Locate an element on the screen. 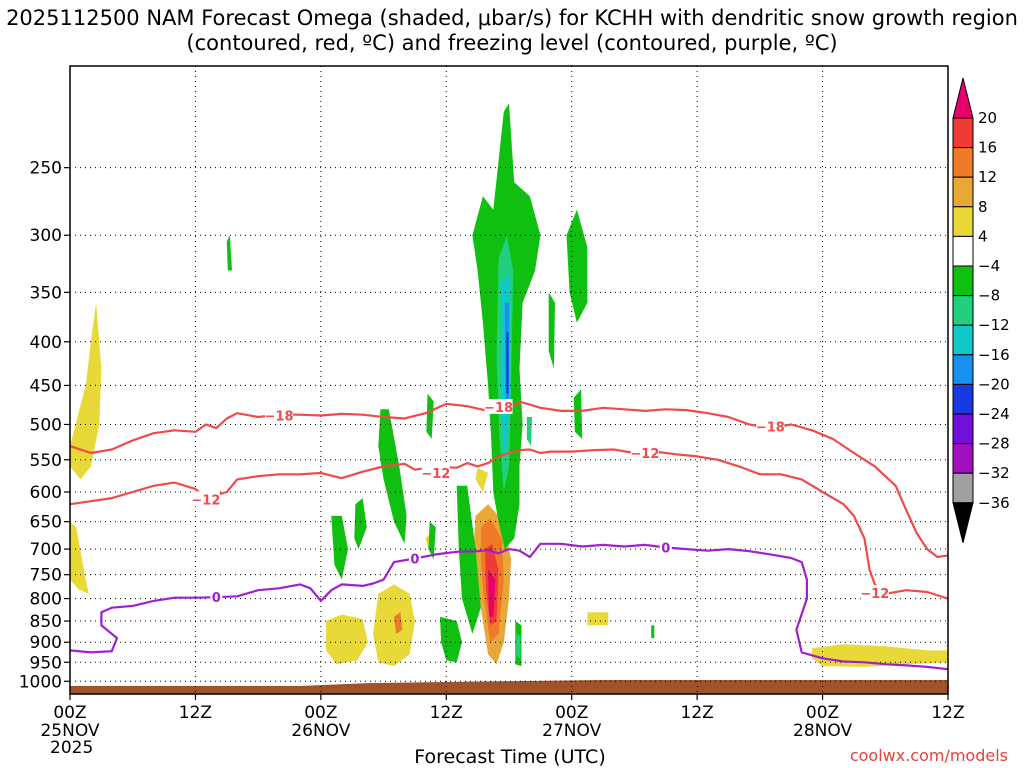  y-tick-label-250: 250 is located at coordinates (46, 169).